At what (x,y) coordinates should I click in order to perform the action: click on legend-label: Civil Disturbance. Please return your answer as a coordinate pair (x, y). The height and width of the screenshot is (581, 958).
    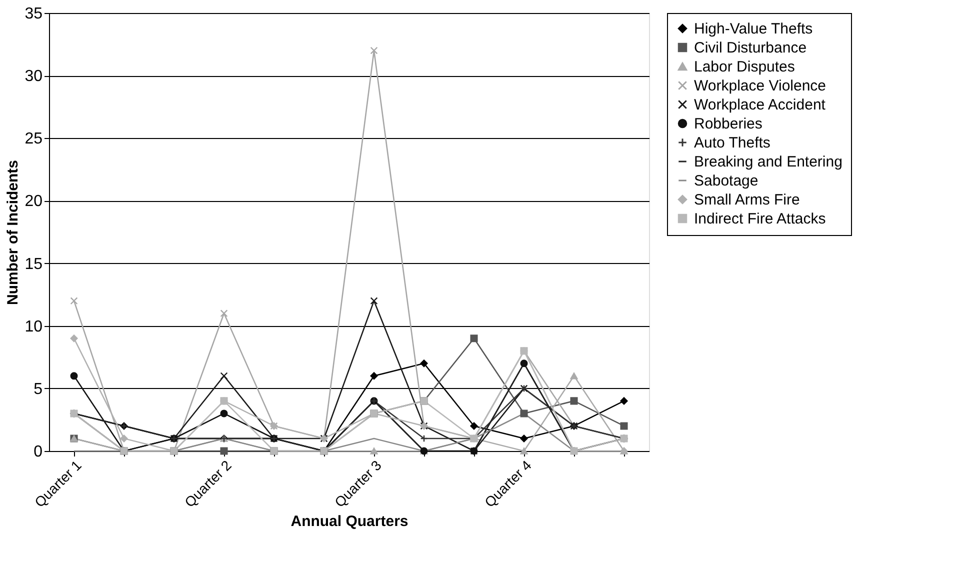
    Looking at the image, I should click on (750, 48).